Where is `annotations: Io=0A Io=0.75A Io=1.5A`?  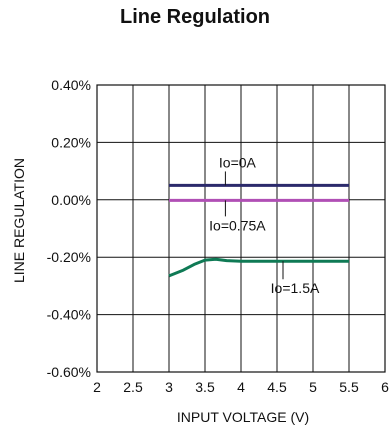
annotations: Io=0A Io=0.75A Io=1.5A is located at coordinates (264, 225).